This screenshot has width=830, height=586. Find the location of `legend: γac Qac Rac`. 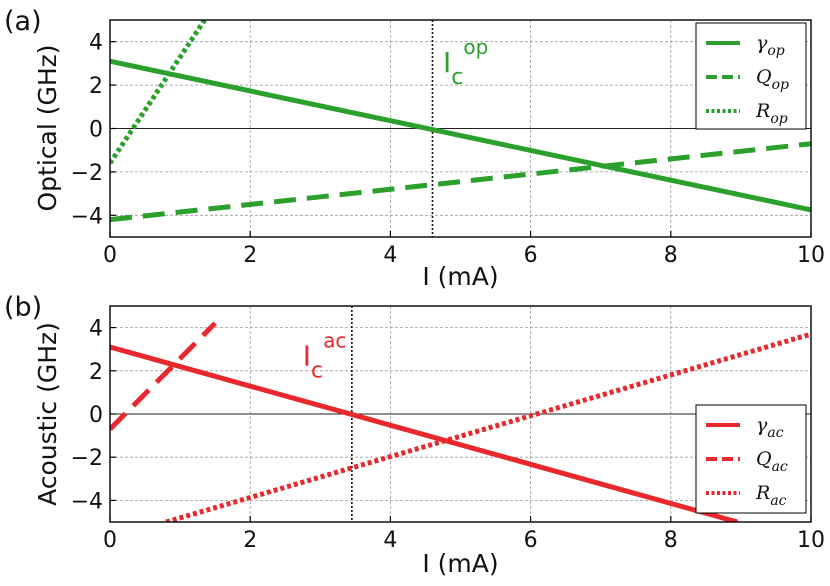

legend: γac Qac Rac is located at coordinates (751, 459).